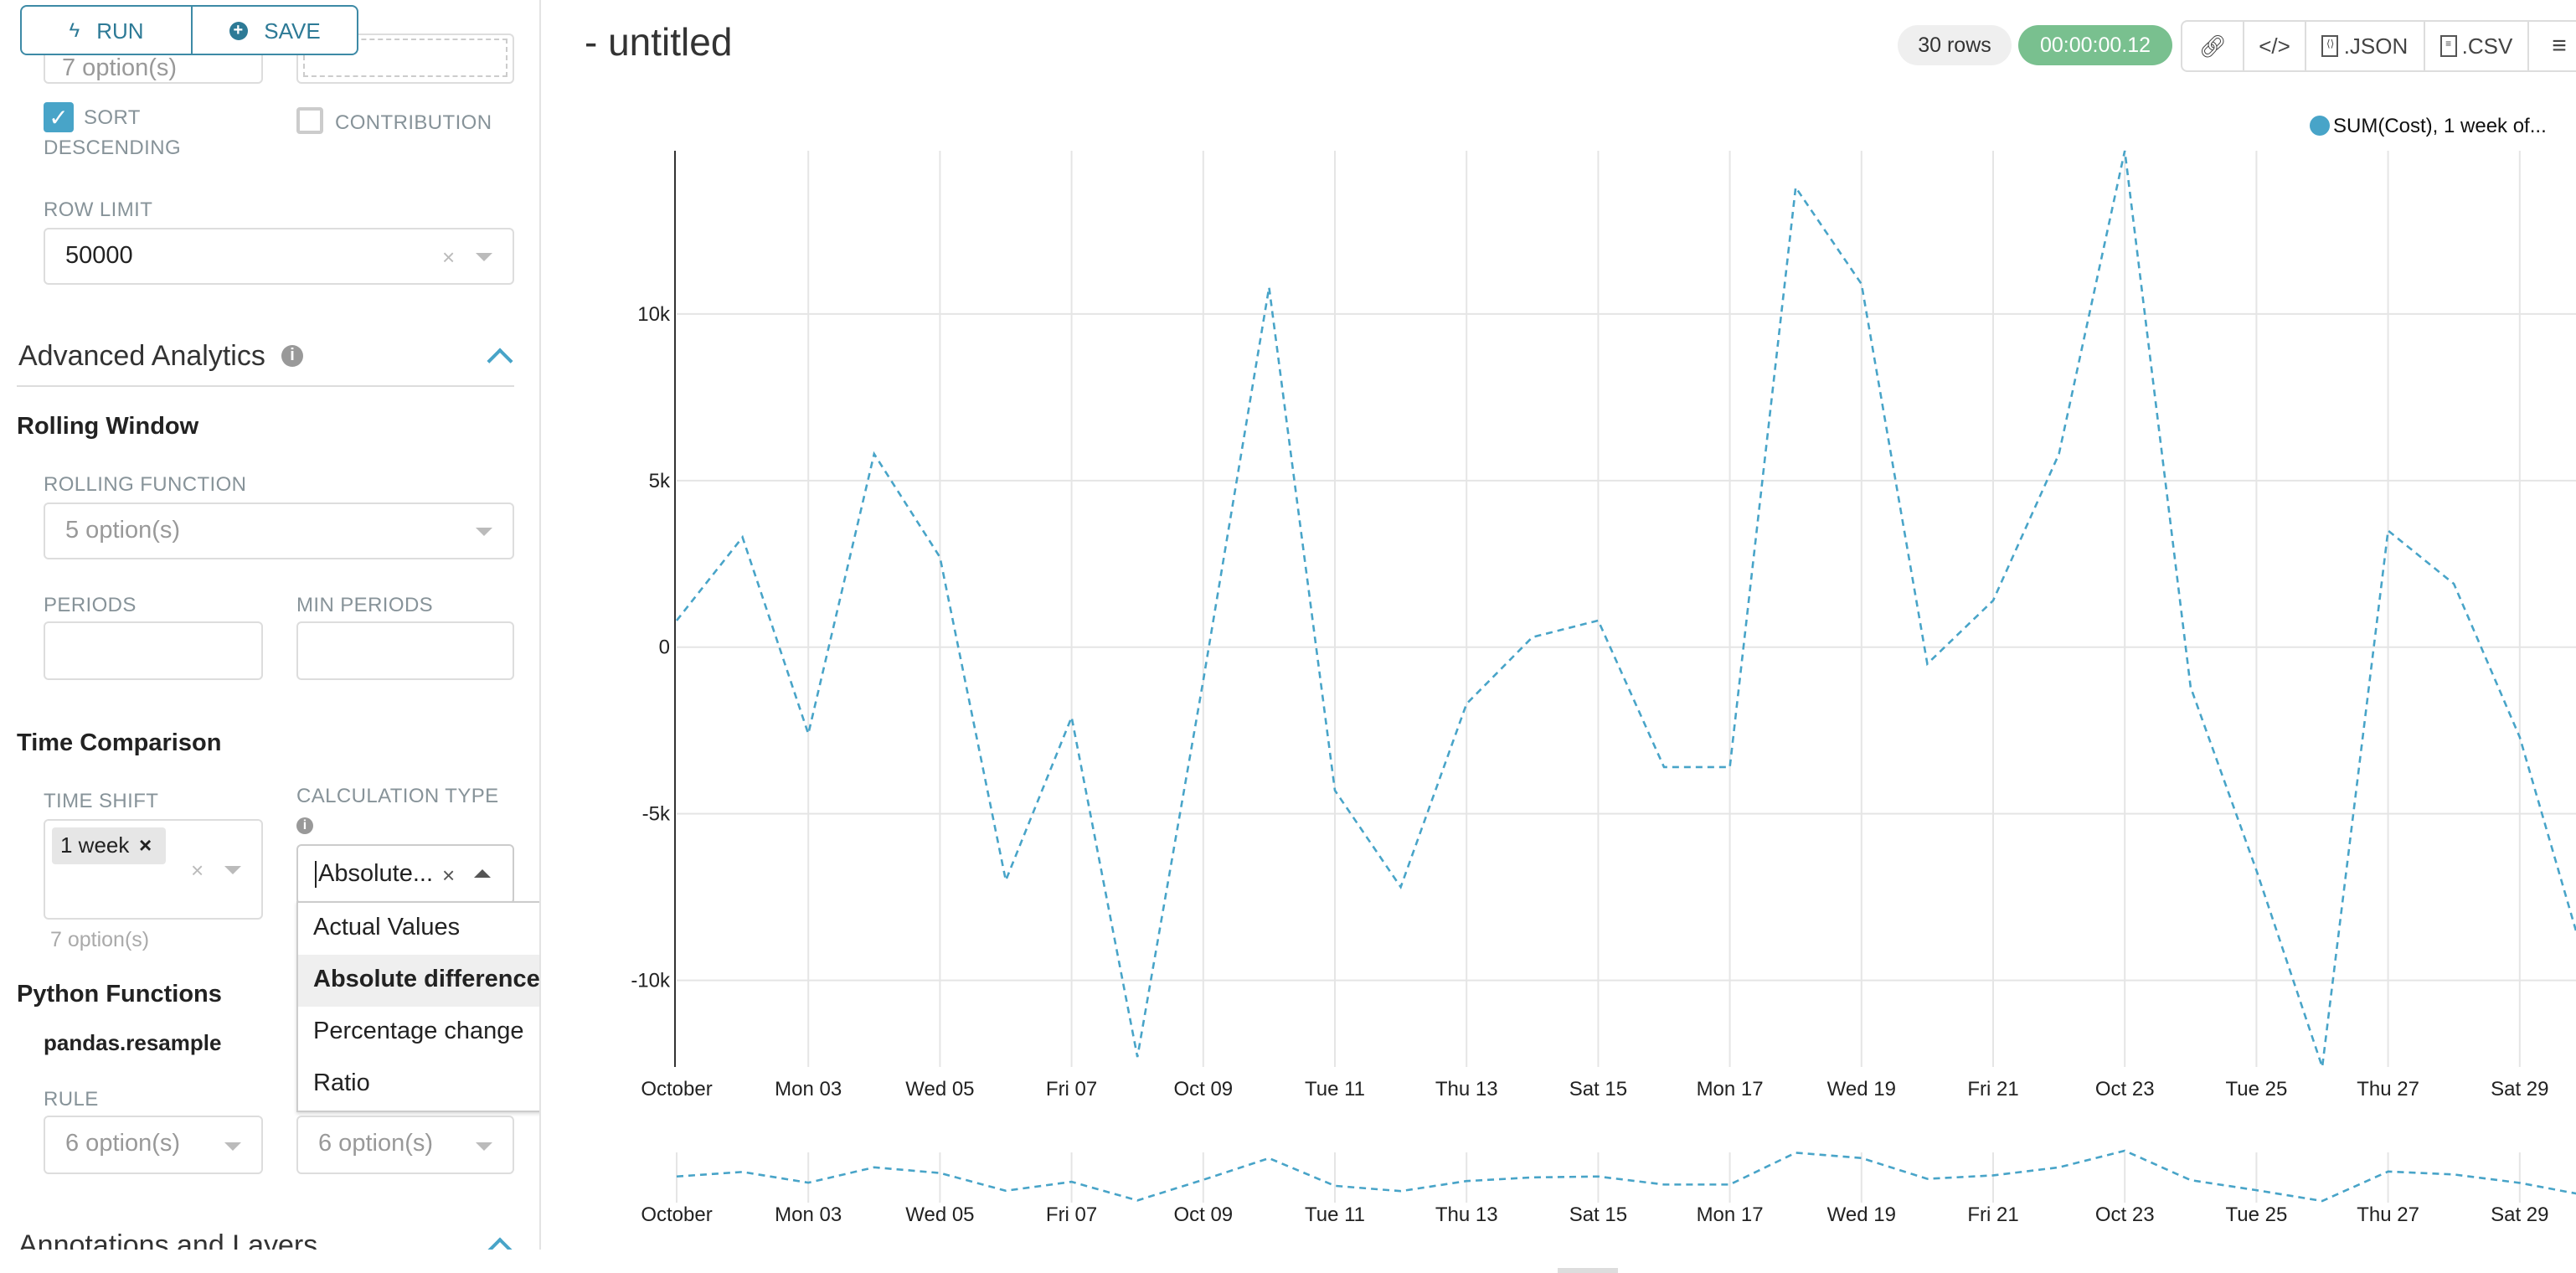 The width and height of the screenshot is (2576, 1273). Describe the element at coordinates (2388, 1214) in the screenshot. I see `brush-x-tick-label: Thu 27` at that location.